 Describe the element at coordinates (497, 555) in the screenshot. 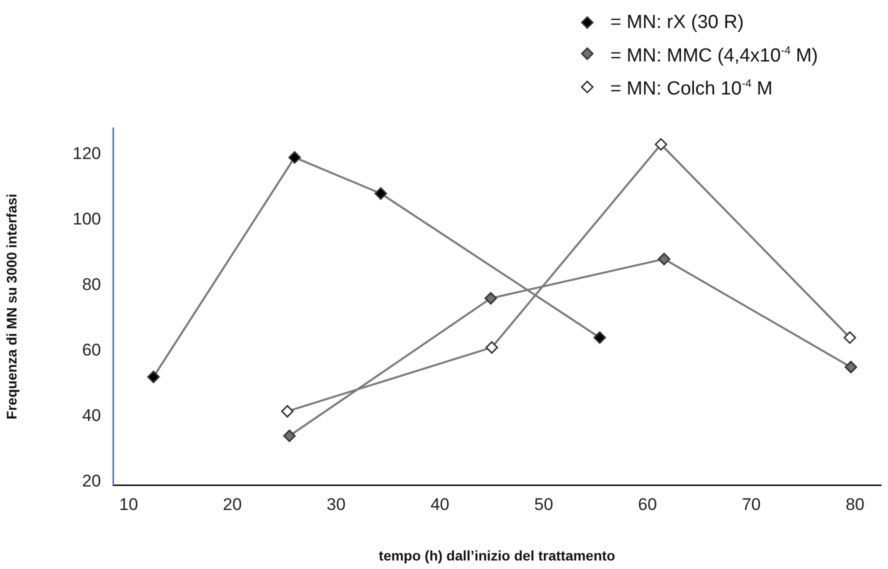

I see `x-axis-title: tempo (h) dall’inizio del trattamento` at that location.